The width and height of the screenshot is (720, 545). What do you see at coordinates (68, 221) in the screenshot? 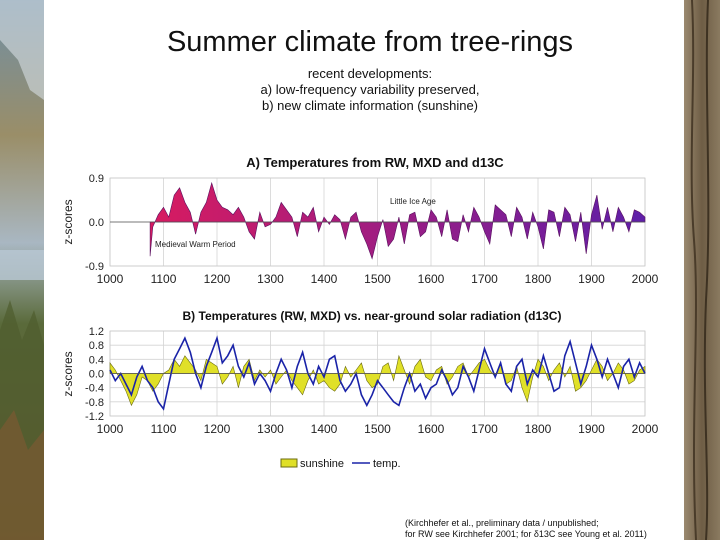
I see `panel-a-ylabel: z-scores` at bounding box center [68, 221].